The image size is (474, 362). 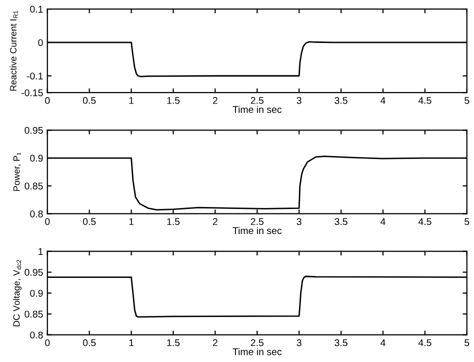 I want to click on y-tick-label: 0.1, so click(x=36, y=9).